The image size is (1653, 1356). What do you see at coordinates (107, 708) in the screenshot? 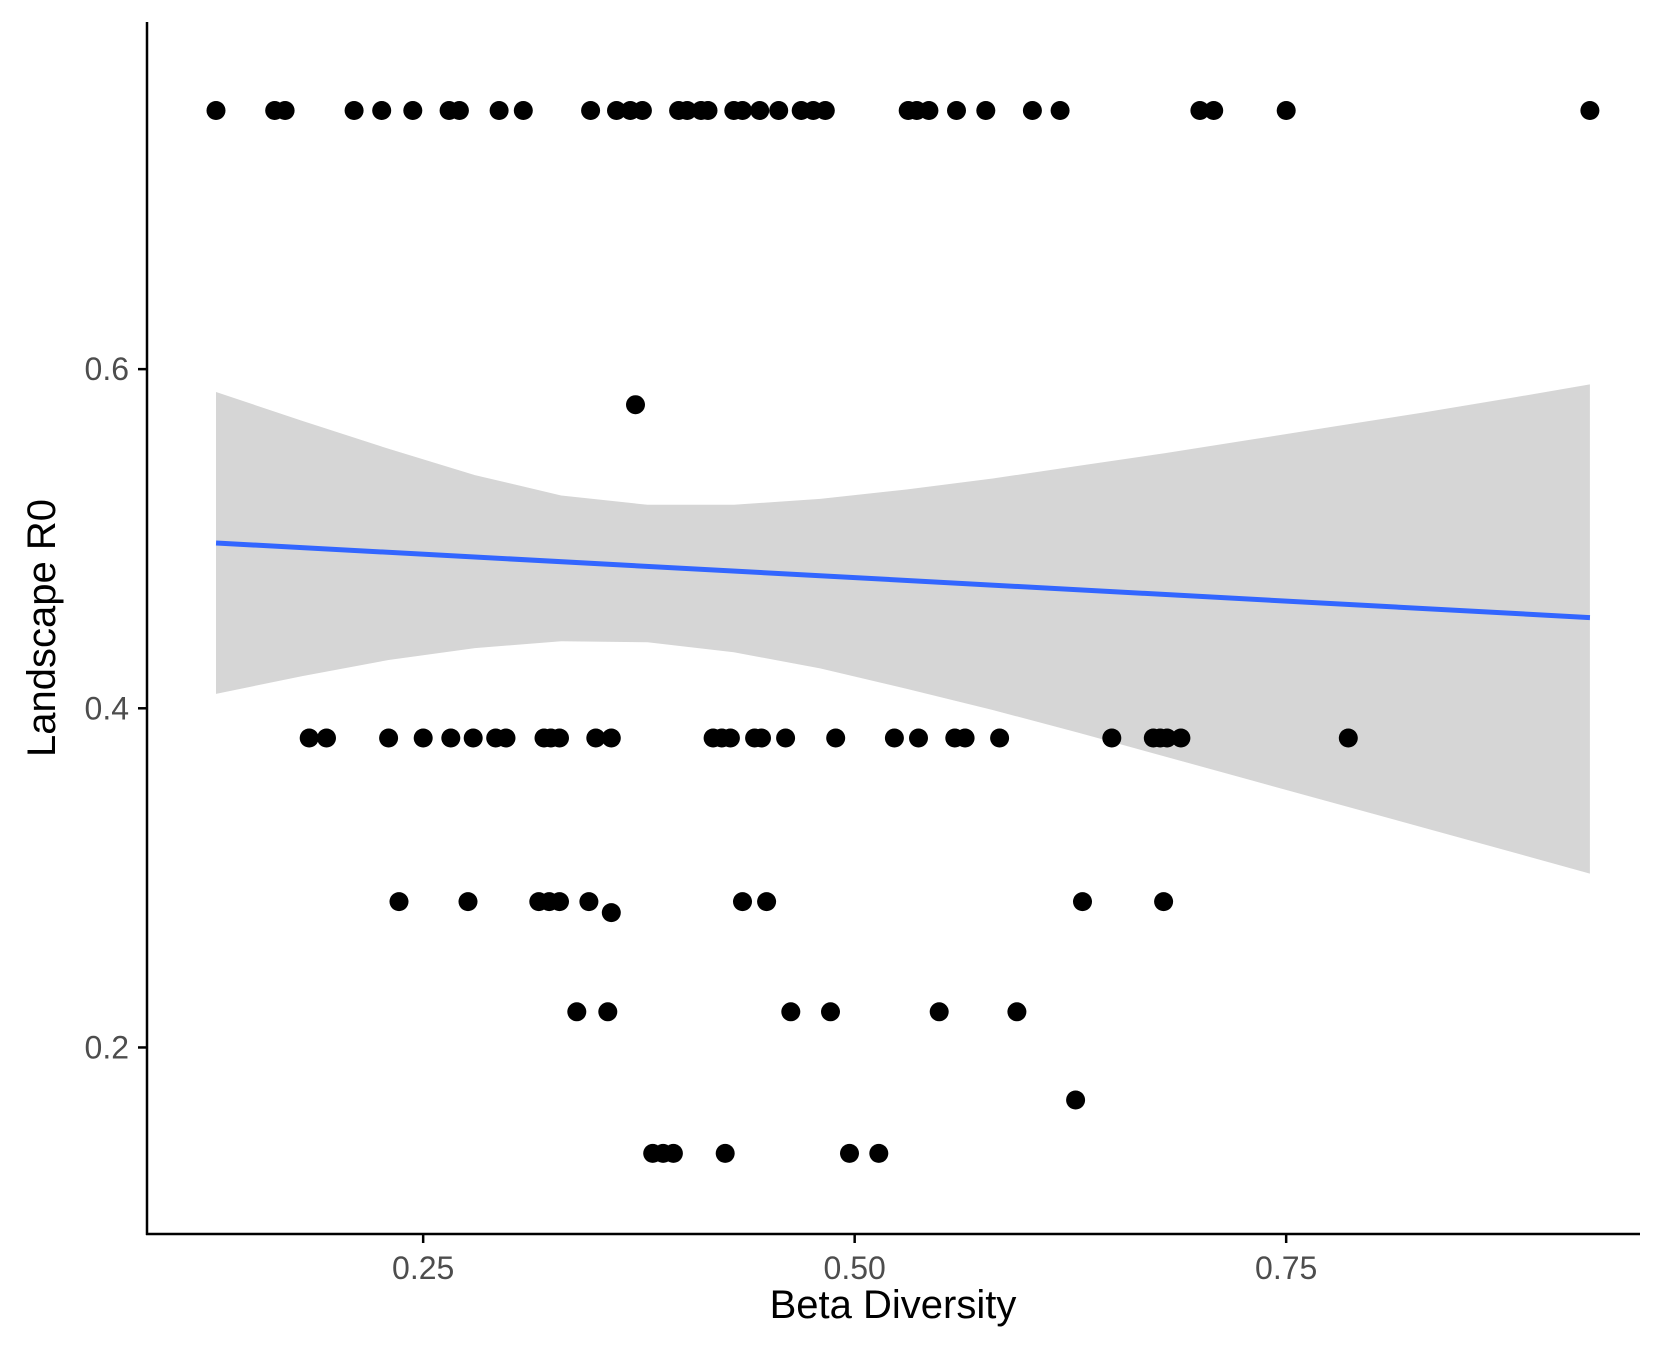
I see `y-tick-label: 0.4` at bounding box center [107, 708].